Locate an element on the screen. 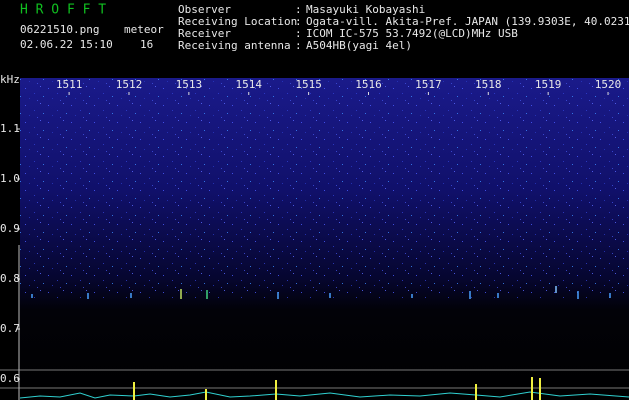  y-tick-label: 1.1 is located at coordinates (10, 128).